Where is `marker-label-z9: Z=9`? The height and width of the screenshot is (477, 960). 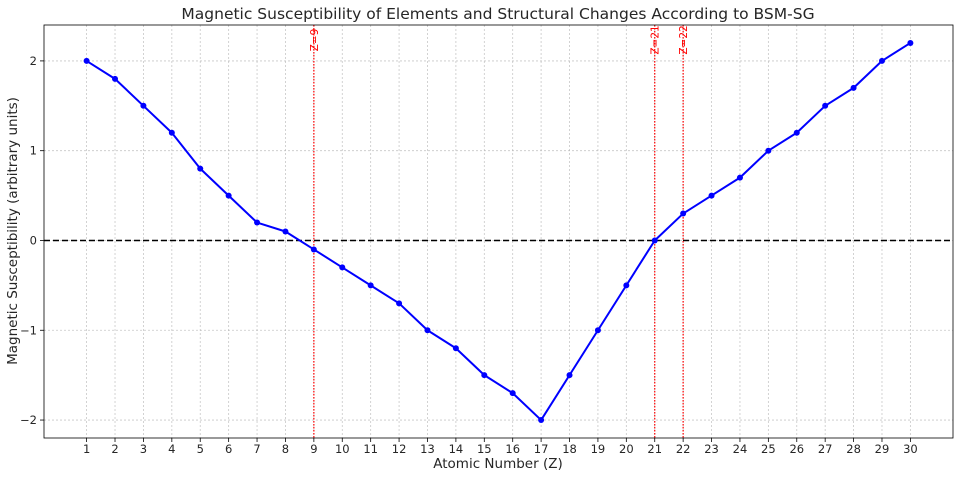 marker-label-z9: Z=9 is located at coordinates (315, 40).